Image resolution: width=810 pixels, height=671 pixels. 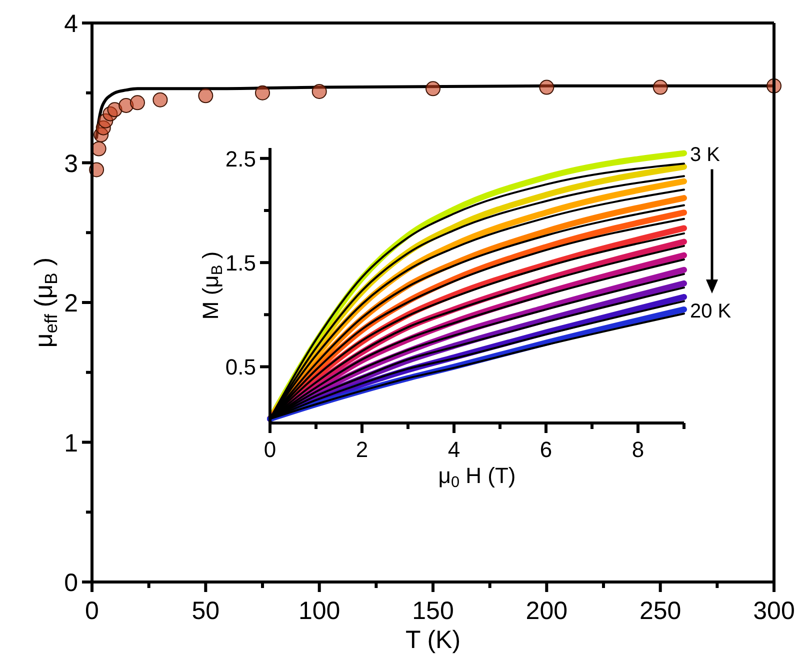 I want to click on x-tick-label: 200, so click(x=547, y=611).